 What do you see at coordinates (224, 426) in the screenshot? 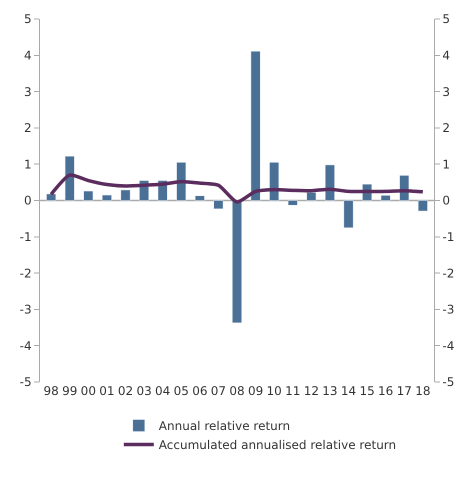
I see `legend-label: Annual relative return` at bounding box center [224, 426].